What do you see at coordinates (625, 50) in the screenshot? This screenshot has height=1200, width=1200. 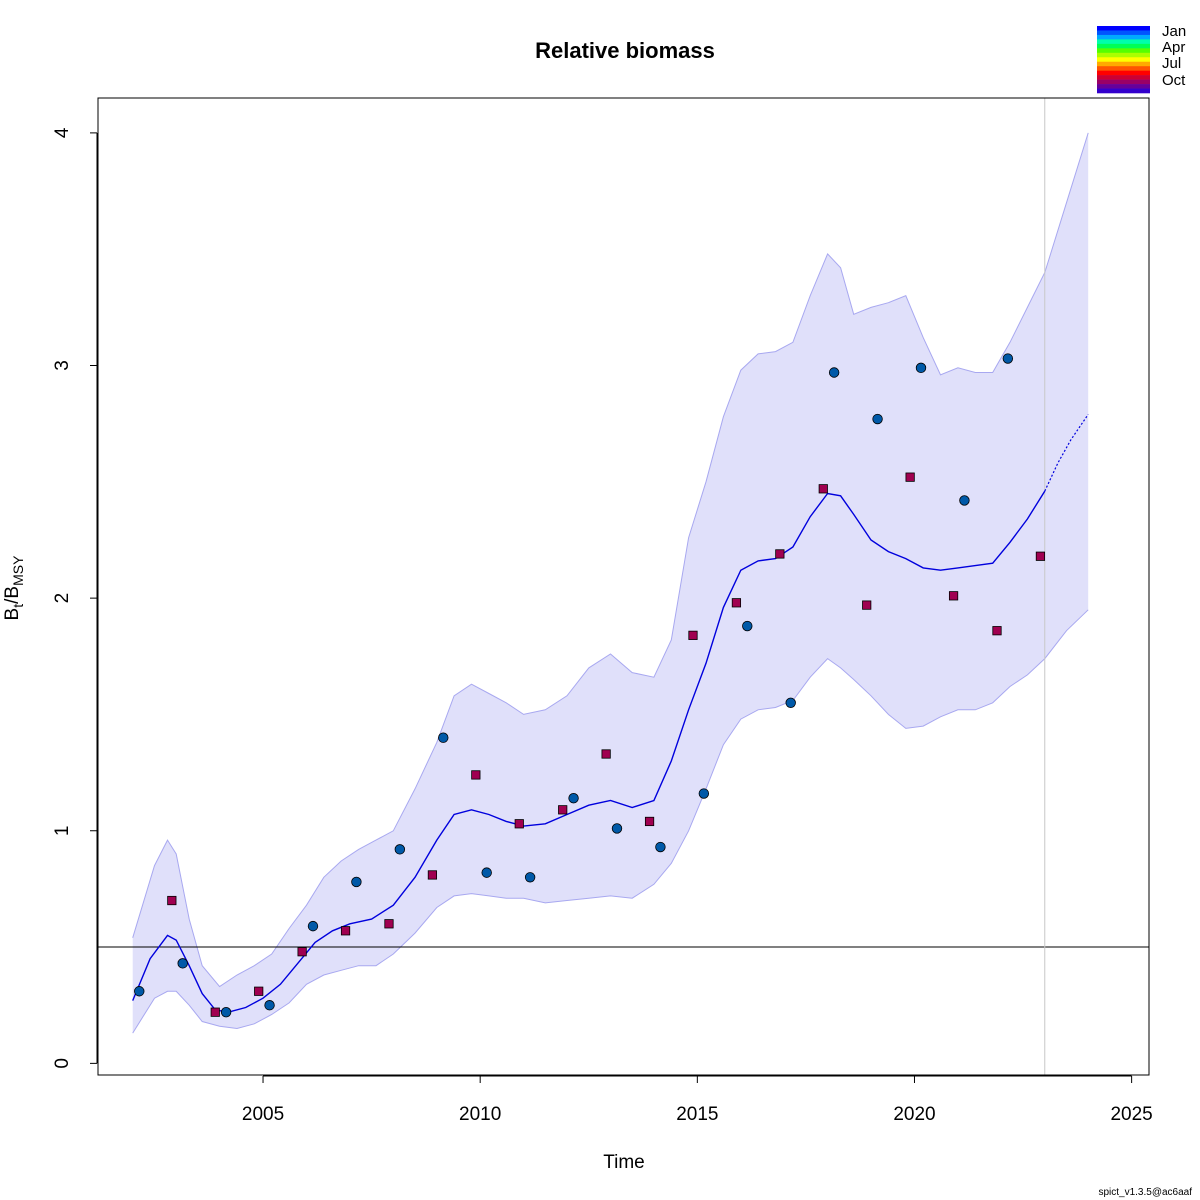 I see `chart-title: Relative biomass` at bounding box center [625, 50].